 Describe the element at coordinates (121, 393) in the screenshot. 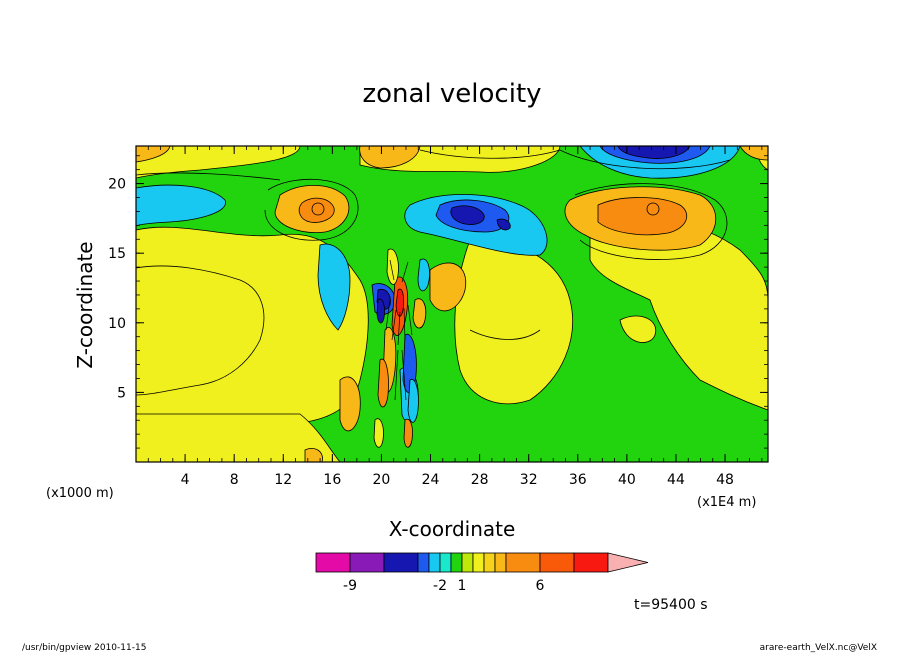

I see `y-tick-label: 5` at that location.